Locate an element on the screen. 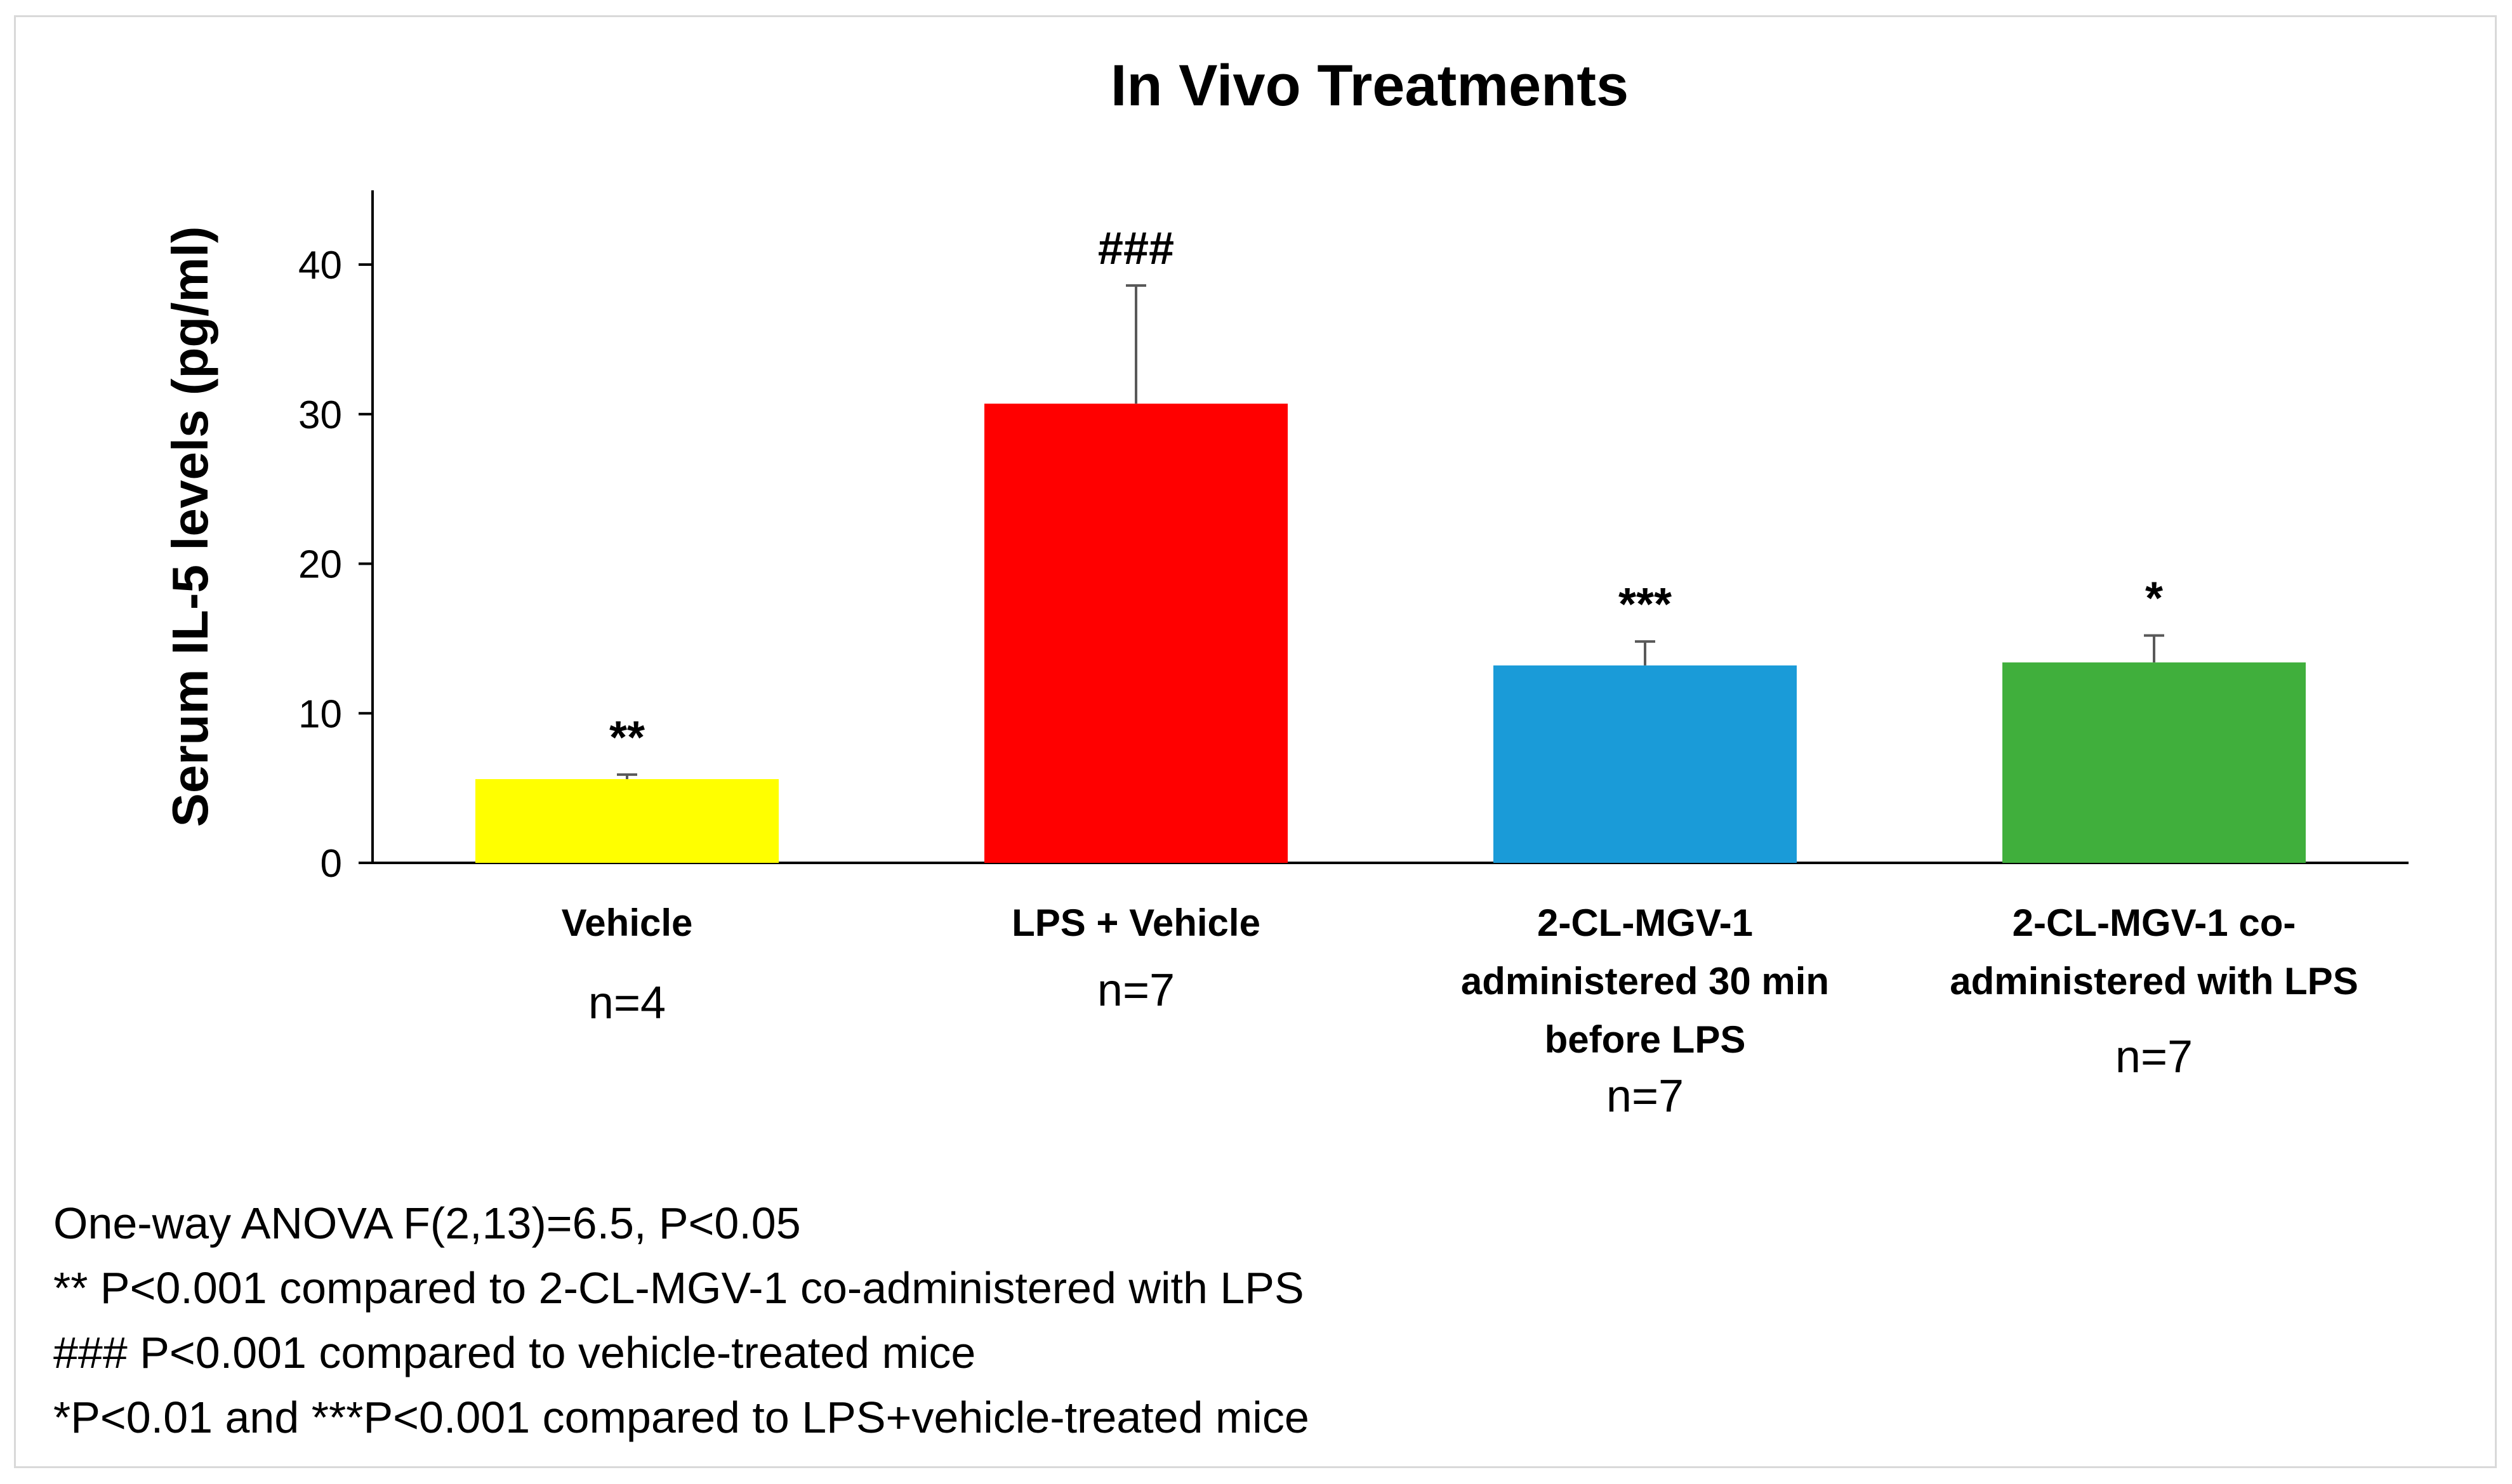 This screenshot has height=1484, width=2512. category-label: 2-CL-MGV-1 co- is located at coordinates (2154, 923).